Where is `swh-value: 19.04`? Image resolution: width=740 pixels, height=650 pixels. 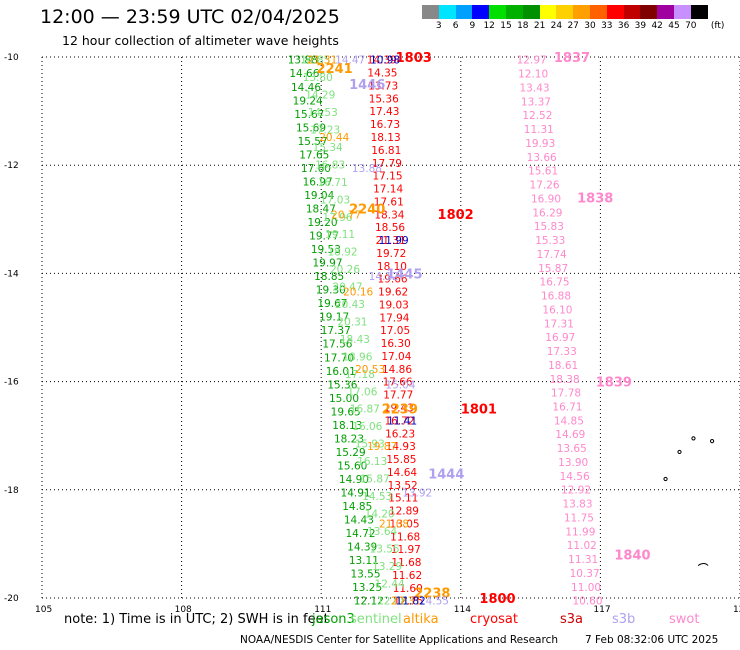 swh-value: 19.04 is located at coordinates (319, 196).